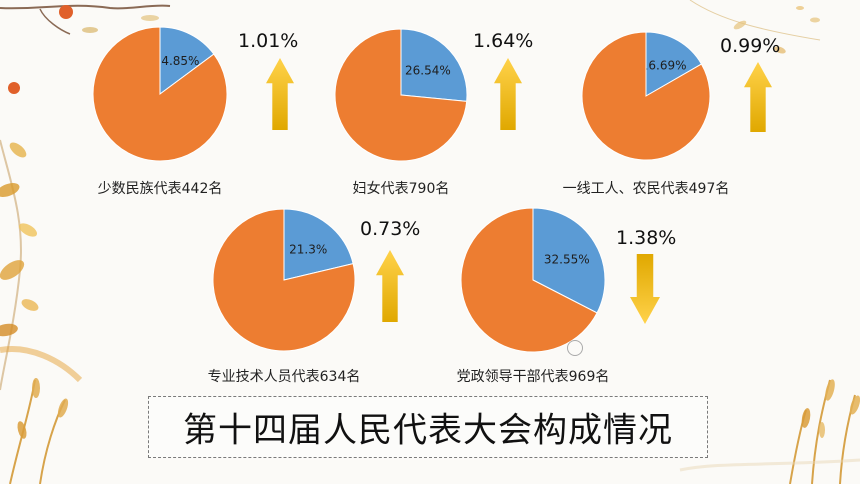  I want to click on slice-data-label: 21.3%, so click(308, 249).